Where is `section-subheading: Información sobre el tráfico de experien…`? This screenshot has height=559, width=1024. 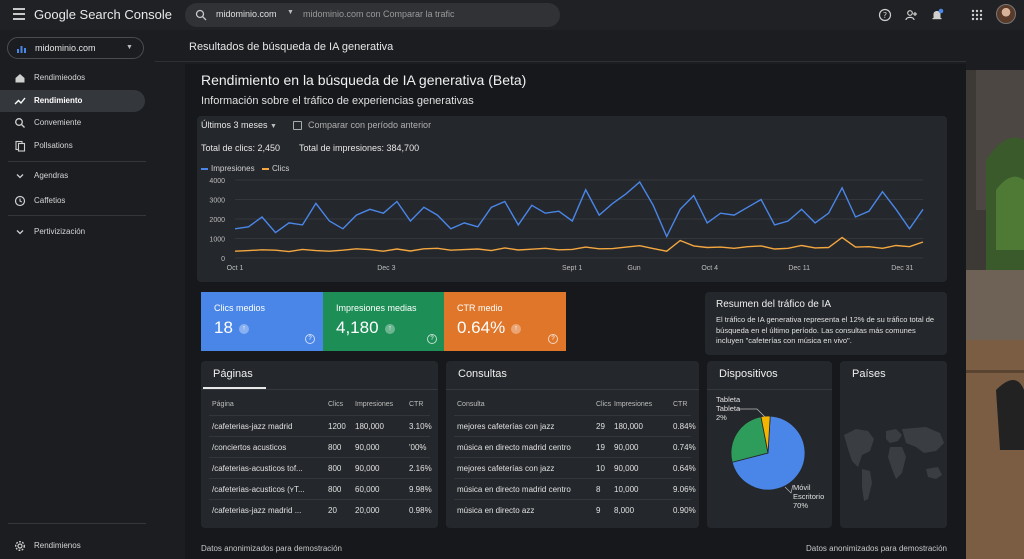
section-subheading: Información sobre el tráfico de experien… is located at coordinates (337, 101).